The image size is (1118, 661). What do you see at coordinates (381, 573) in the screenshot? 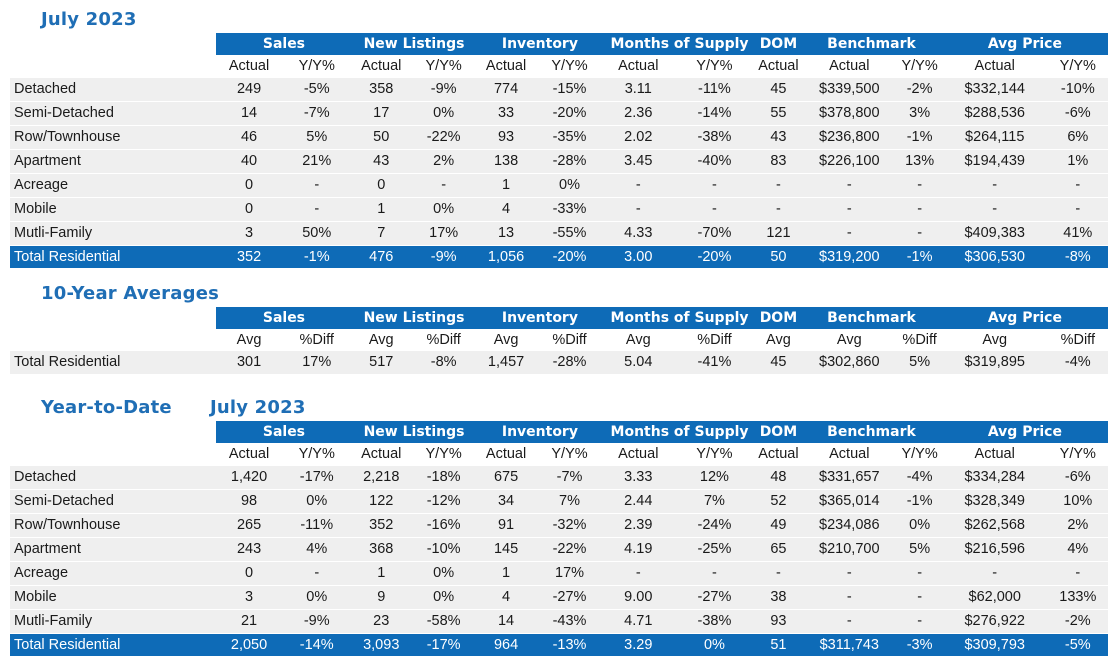
I see `table-cell: 1` at bounding box center [381, 573].